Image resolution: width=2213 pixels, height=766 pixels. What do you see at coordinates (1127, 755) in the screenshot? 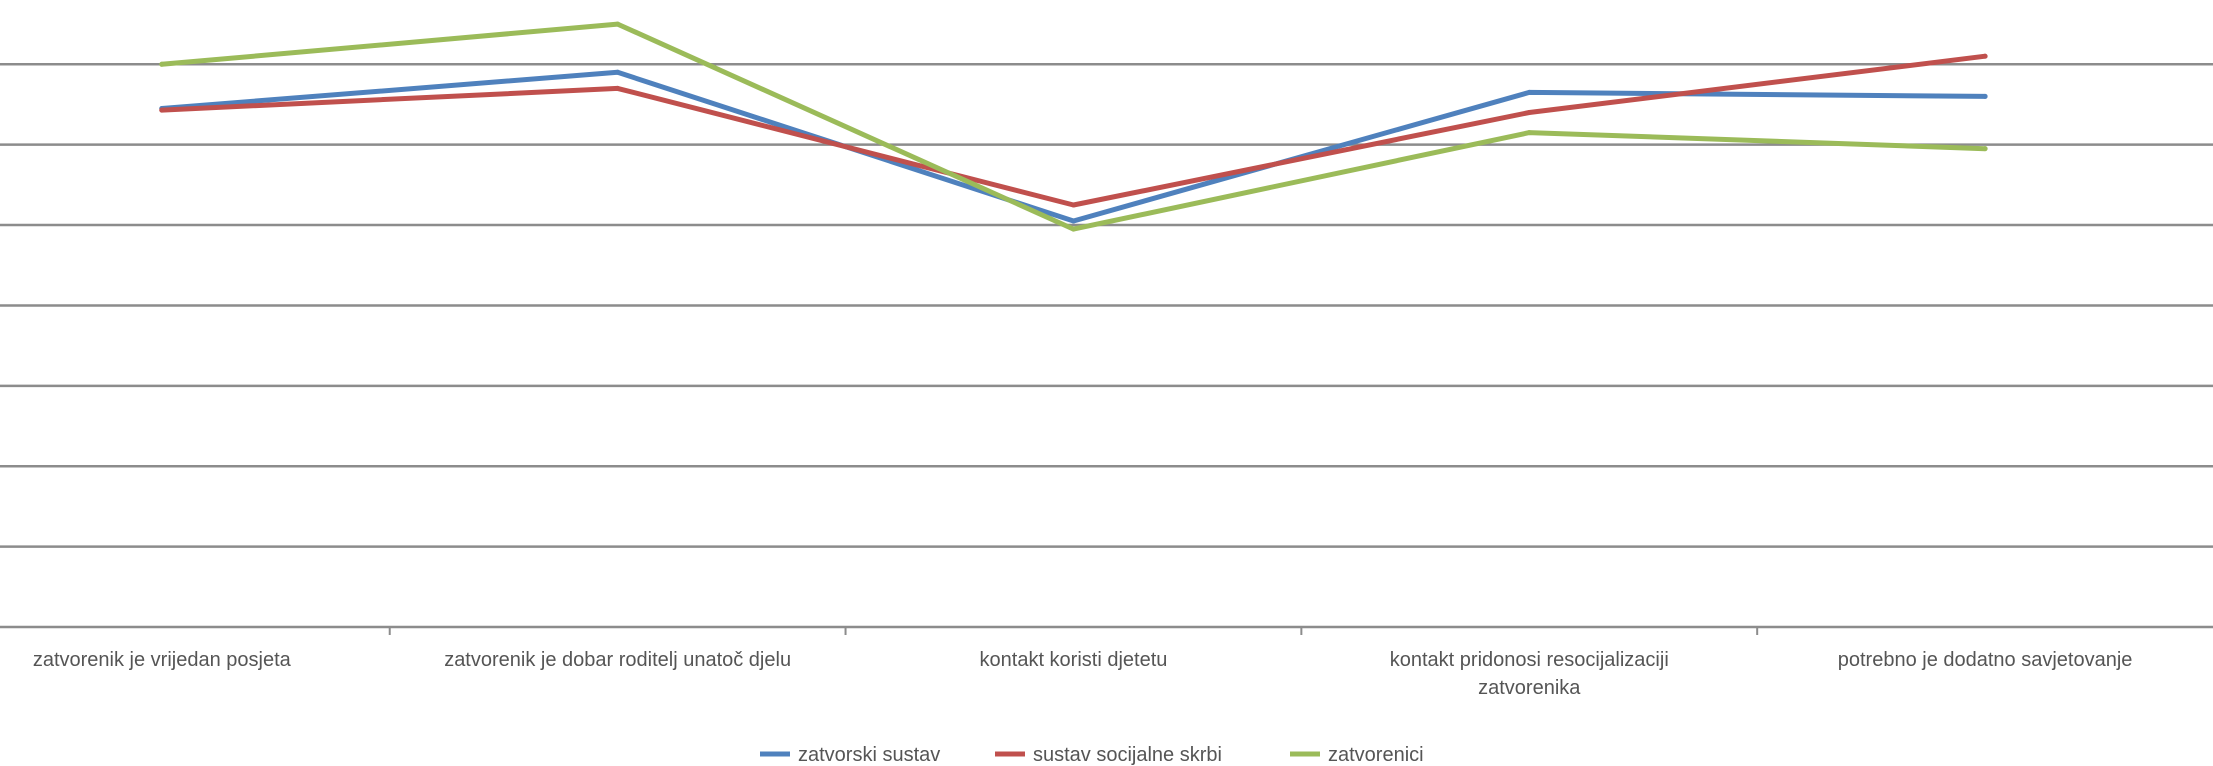
I see `legend-label: sustav socijalne skrbi` at bounding box center [1127, 755].